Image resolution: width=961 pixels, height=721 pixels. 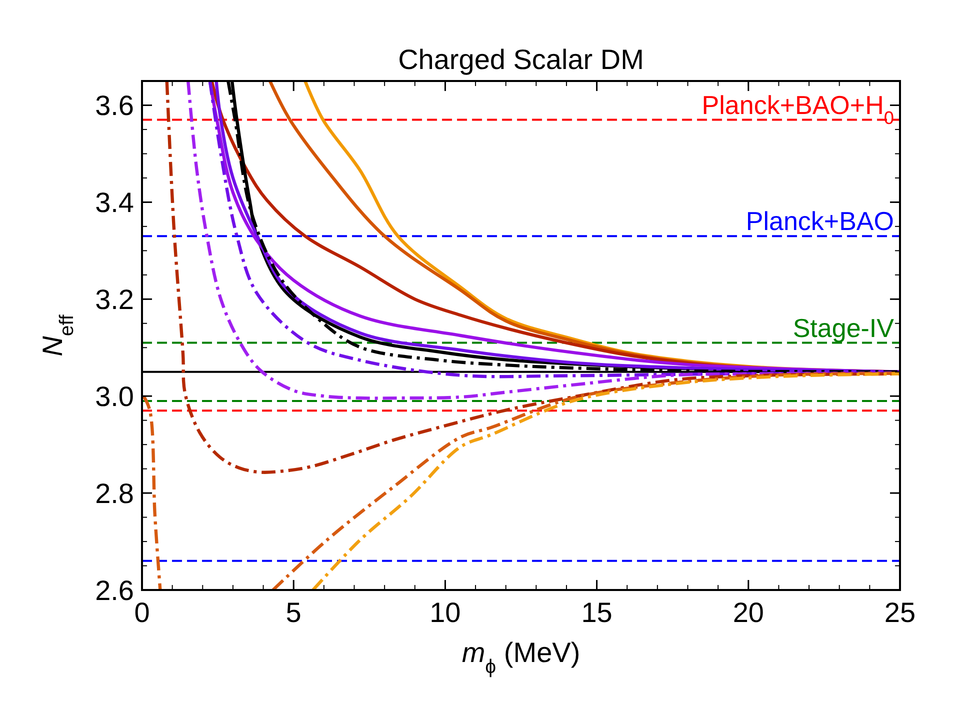 I want to click on y-tick-label: 3.2, so click(x=114, y=300).